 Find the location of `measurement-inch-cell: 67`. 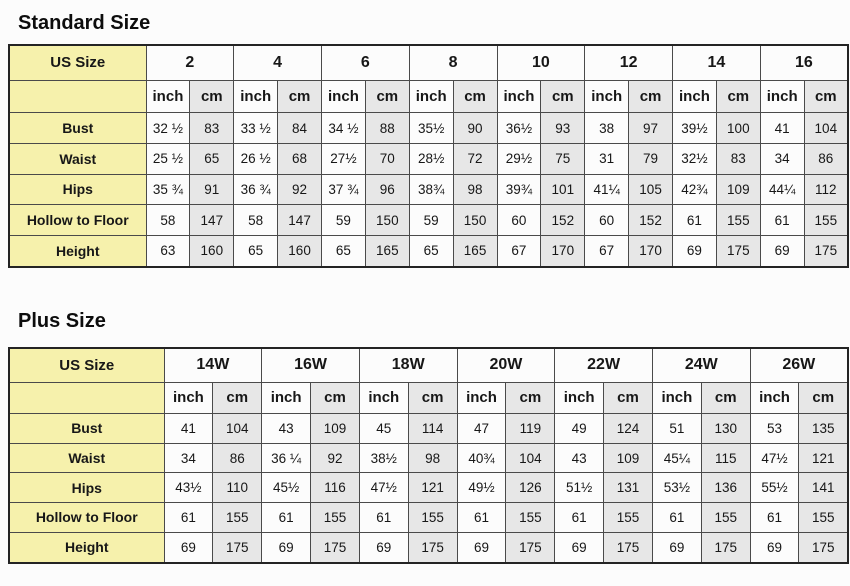

measurement-inch-cell: 67 is located at coordinates (519, 251).